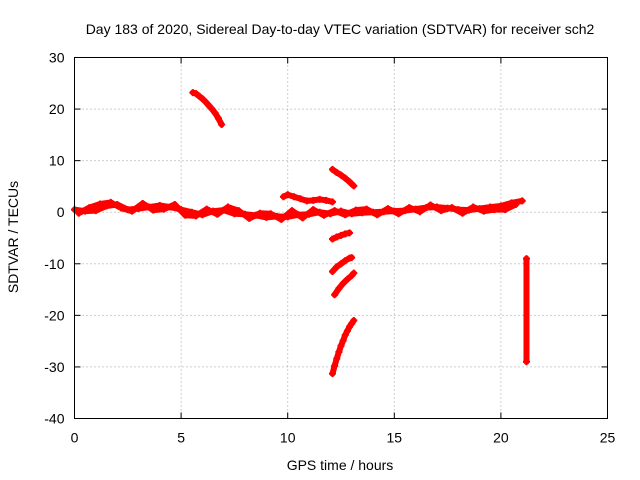 Image resolution: width=640 pixels, height=480 pixels. Describe the element at coordinates (13, 237) in the screenshot. I see `y-axis-label: SDTVAR / TECUs` at that location.